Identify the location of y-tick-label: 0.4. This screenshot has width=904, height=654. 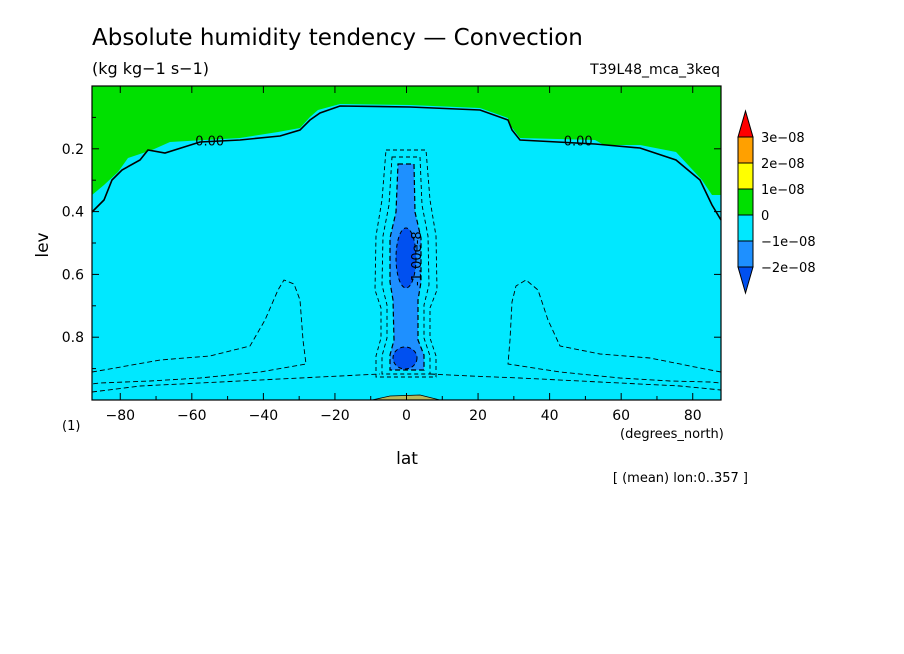
(73, 213).